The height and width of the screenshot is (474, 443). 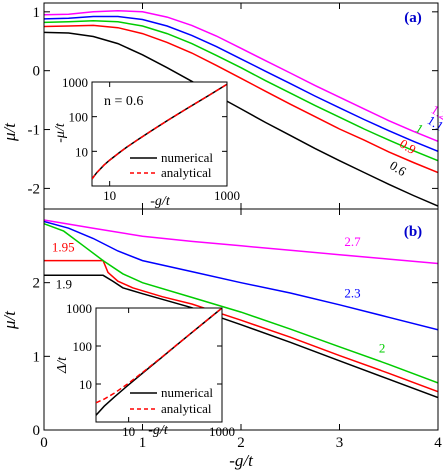 I want to click on panel-b-y-axis-label: μ/t, so click(x=9, y=320).